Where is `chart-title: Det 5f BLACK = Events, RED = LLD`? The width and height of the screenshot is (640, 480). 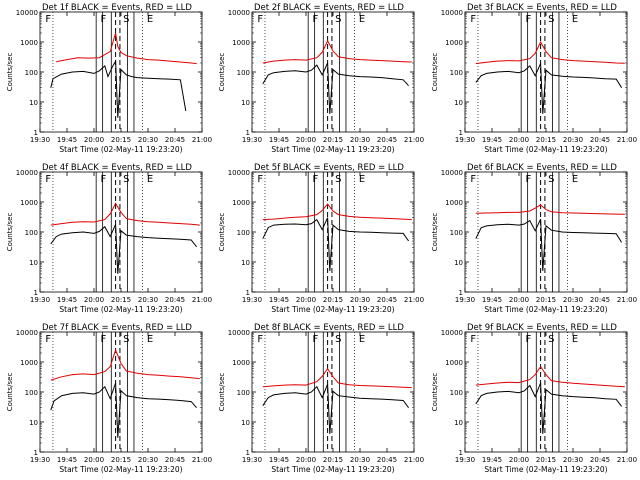 chart-title: Det 5f BLACK = Events, RED = LLD is located at coordinates (329, 168).